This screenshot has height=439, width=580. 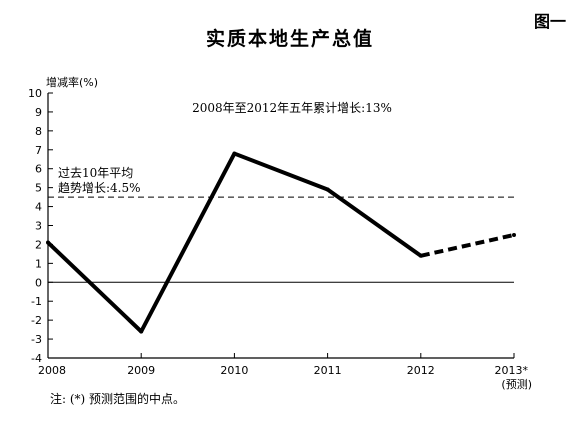 What do you see at coordinates (35, 93) in the screenshot?
I see `y-tick-label: 10` at bounding box center [35, 93].